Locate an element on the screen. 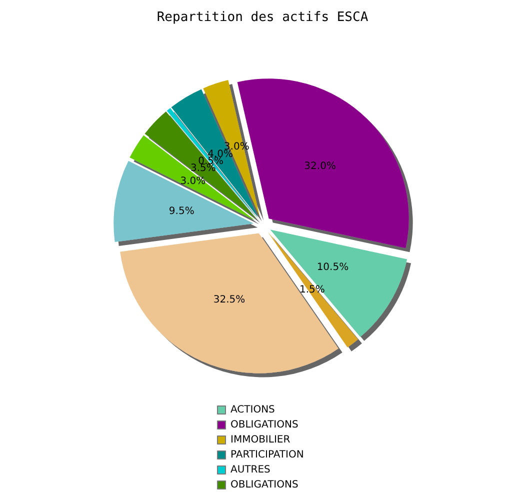 The height and width of the screenshot is (500, 525). legend-label: ACTIONS is located at coordinates (252, 410).